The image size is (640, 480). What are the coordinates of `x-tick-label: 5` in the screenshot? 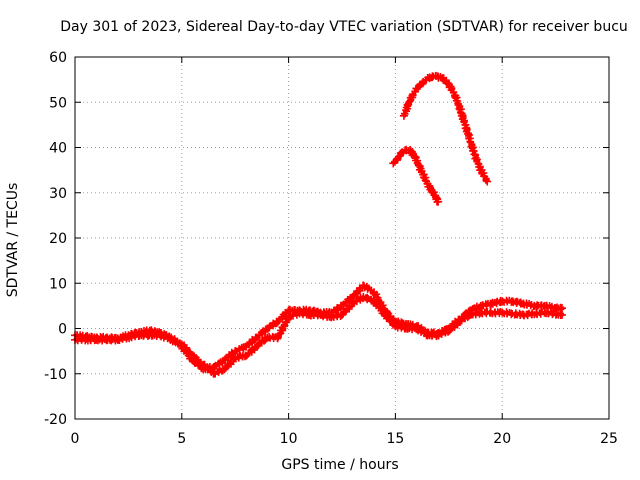 It's located at (181, 439).